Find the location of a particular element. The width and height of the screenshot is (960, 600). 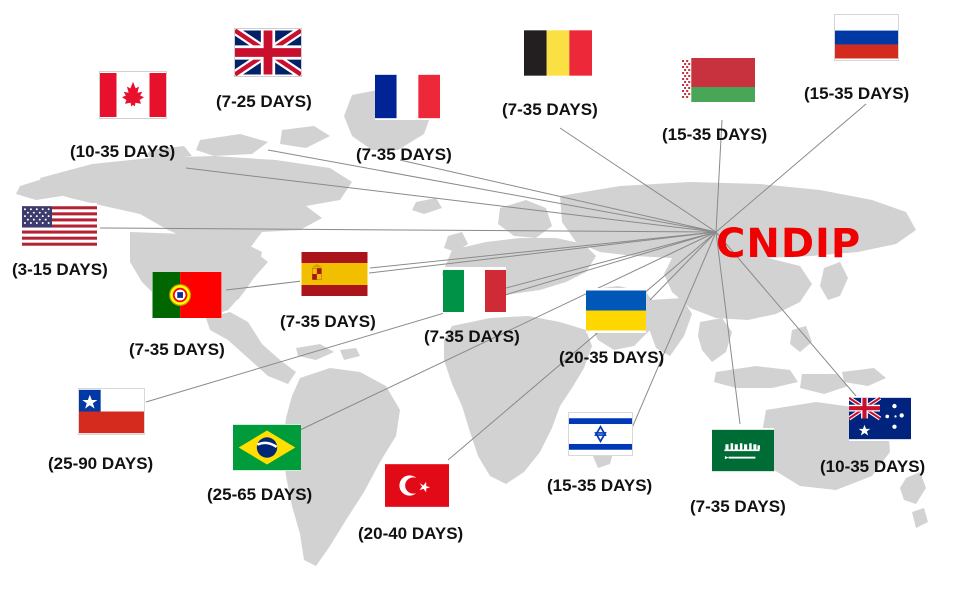

flag-belarus is located at coordinates (718, 80).